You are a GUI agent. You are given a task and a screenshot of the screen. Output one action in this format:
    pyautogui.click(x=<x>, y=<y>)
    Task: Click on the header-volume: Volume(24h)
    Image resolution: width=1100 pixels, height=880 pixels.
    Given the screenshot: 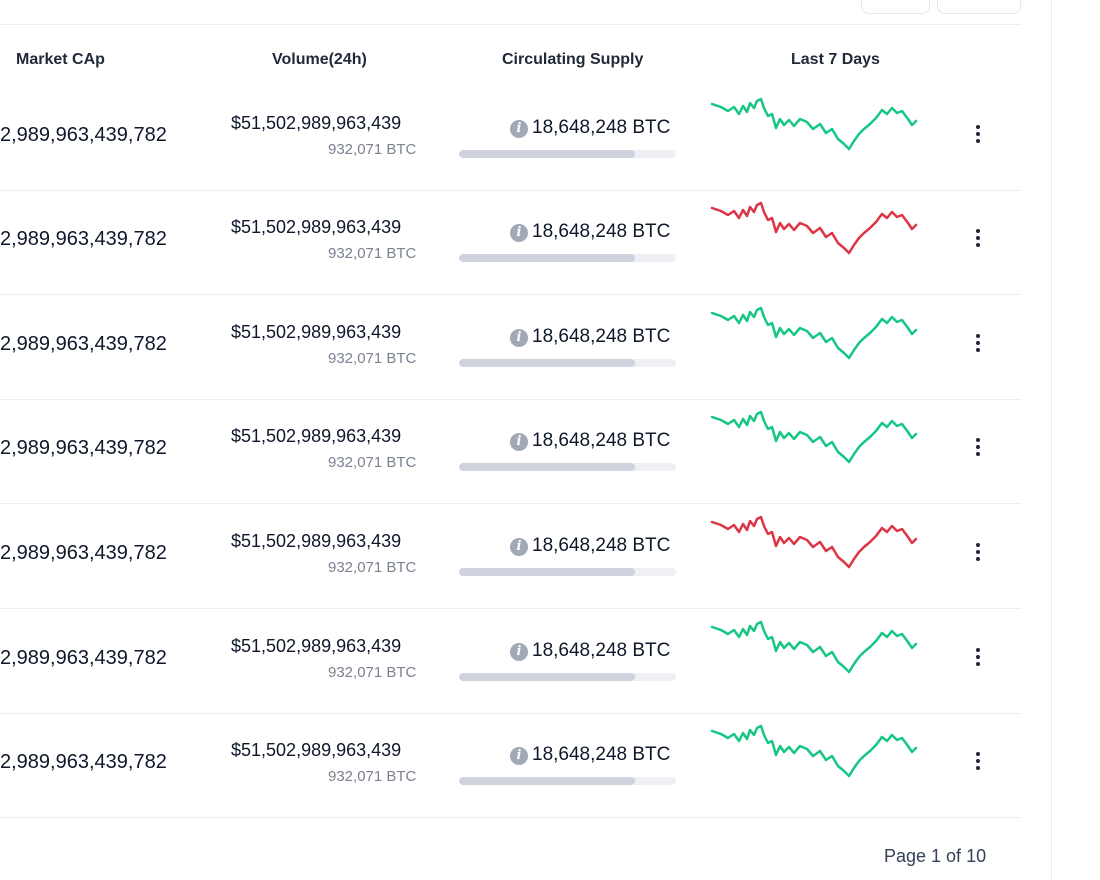 What is the action you would take?
    pyautogui.click(x=319, y=59)
    